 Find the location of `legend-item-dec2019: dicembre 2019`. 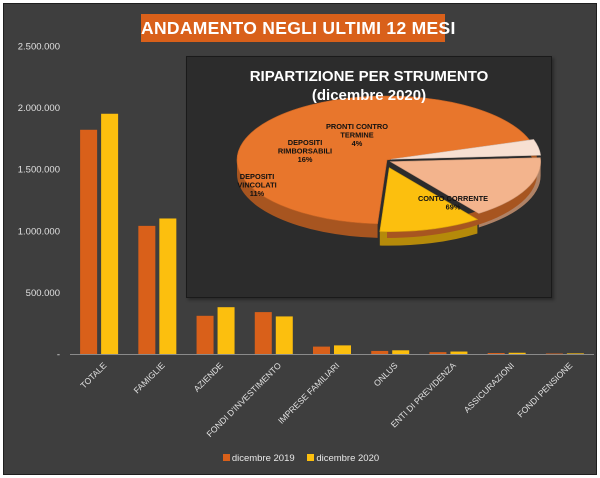

legend-item-dec2019: dicembre 2019 is located at coordinates (258, 458).